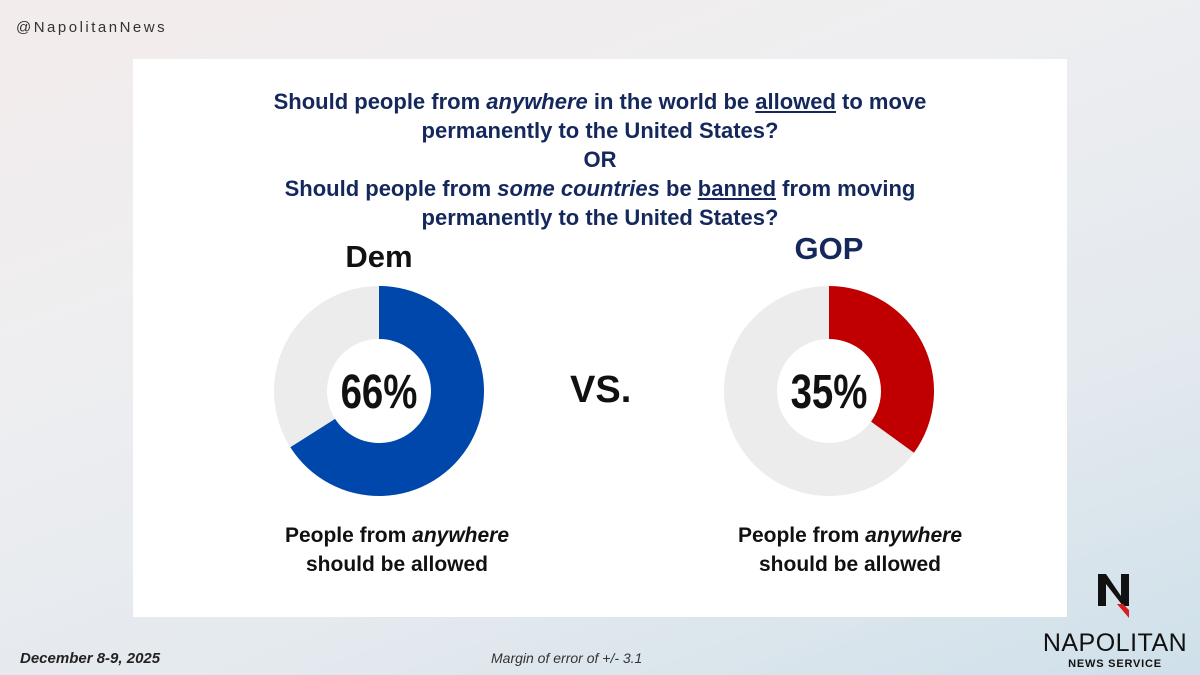 The height and width of the screenshot is (675, 1200). Describe the element at coordinates (671, 101) in the screenshot. I see `q-text: in the world be` at that location.